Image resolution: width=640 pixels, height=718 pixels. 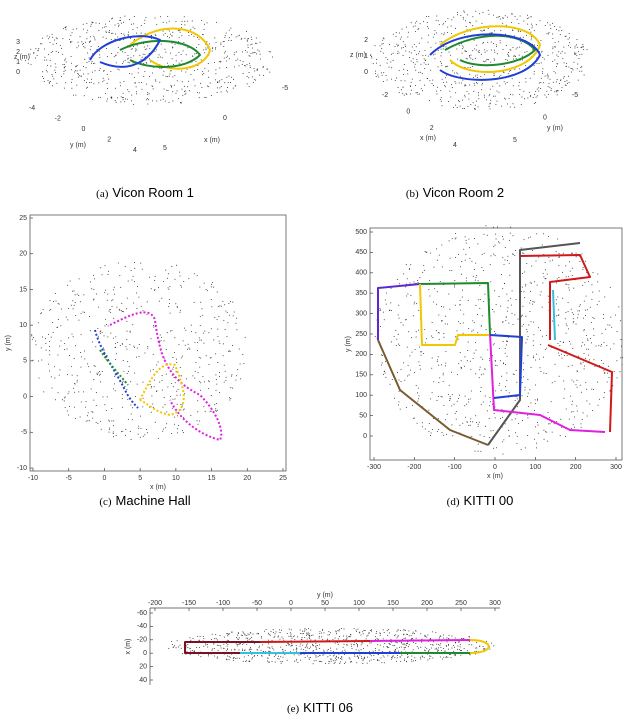 What do you see at coordinates (225, 118) in the screenshot?
I see `tick-label: 0` at bounding box center [225, 118].